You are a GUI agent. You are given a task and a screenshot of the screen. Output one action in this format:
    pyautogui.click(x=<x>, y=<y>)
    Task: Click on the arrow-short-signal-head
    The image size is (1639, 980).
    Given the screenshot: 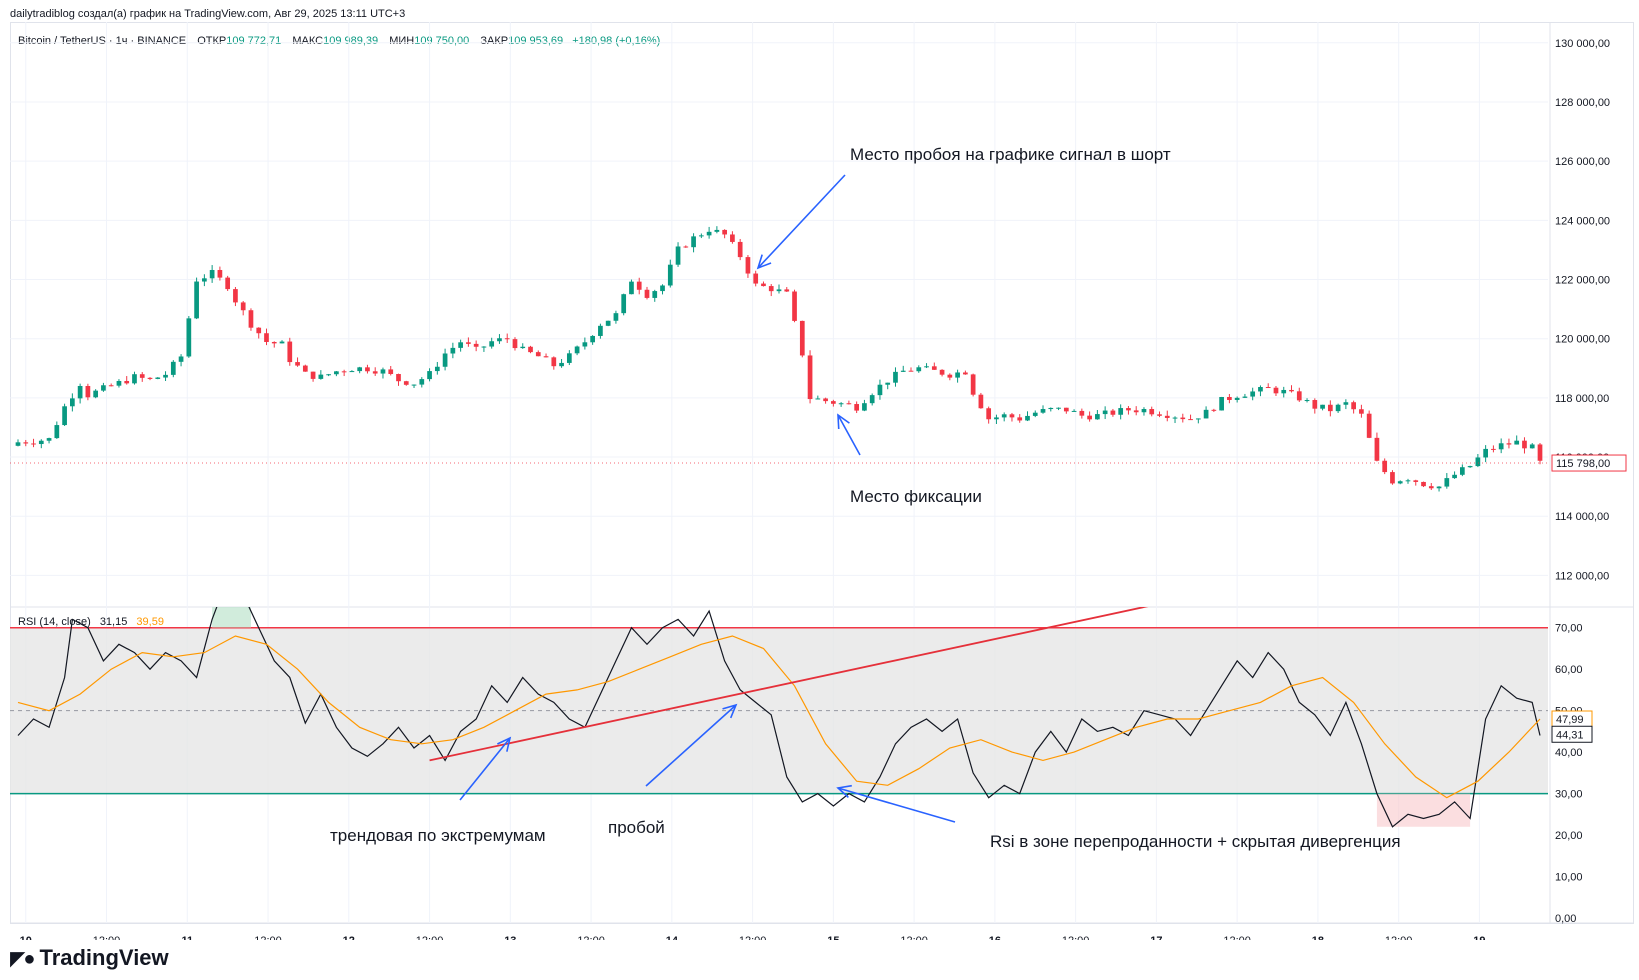 What is the action you would take?
    pyautogui.click(x=764, y=262)
    